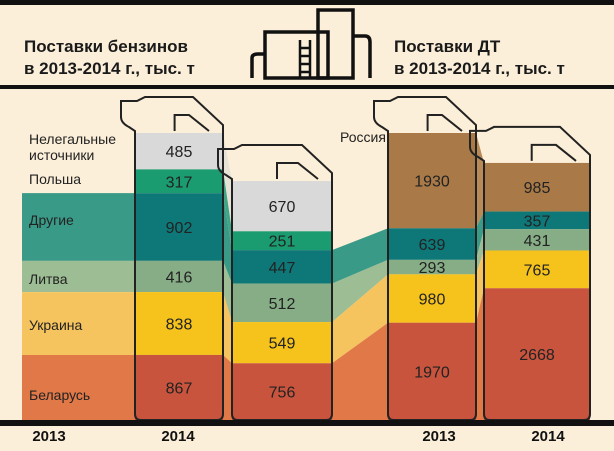 The height and width of the screenshot is (451, 614). I want to click on data-label-other: 639, so click(432, 245).